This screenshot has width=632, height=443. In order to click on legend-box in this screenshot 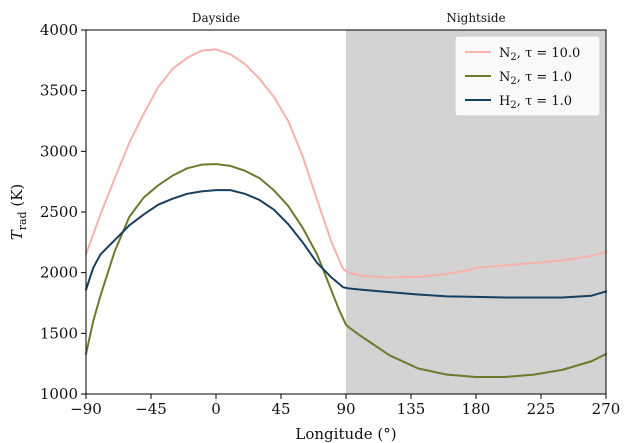, I will do `click(527, 76)`.